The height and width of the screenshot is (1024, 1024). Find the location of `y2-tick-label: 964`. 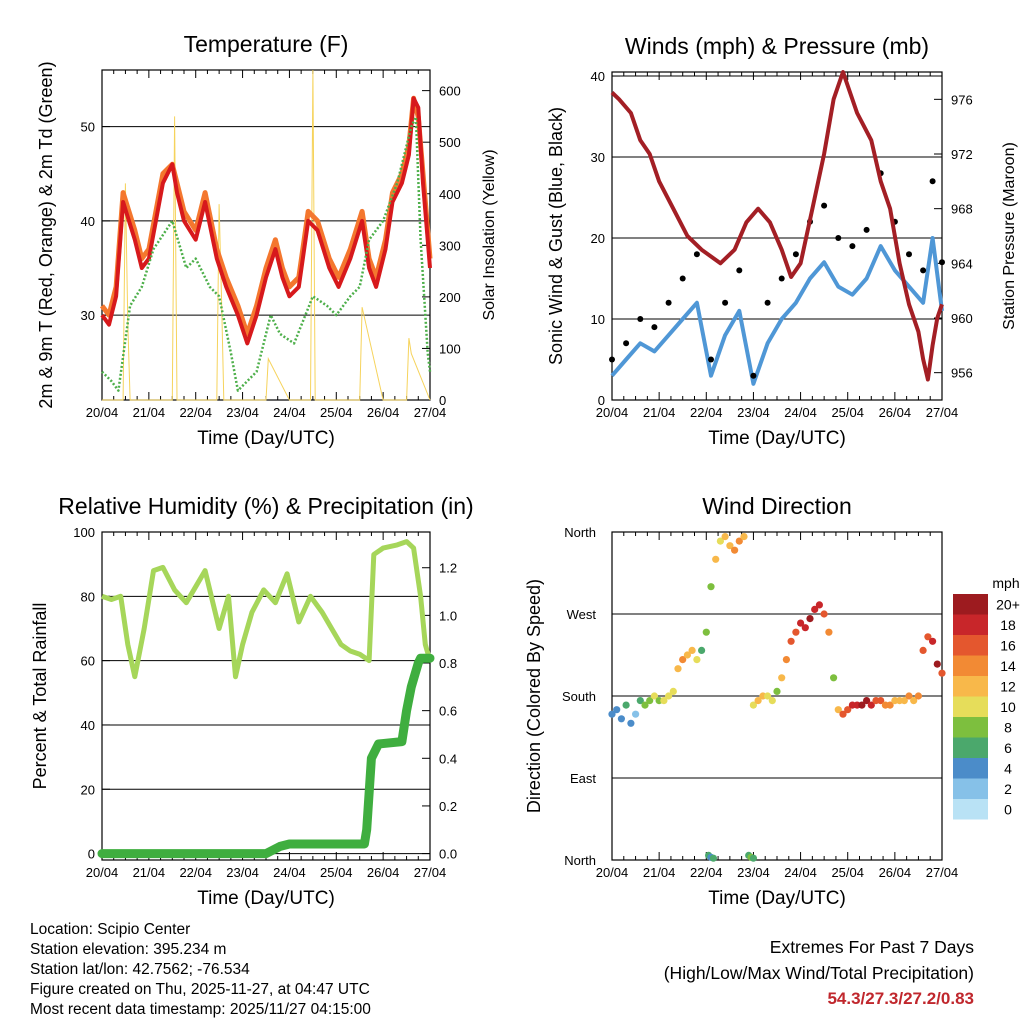

y2-tick-label: 964 is located at coordinates (962, 263).